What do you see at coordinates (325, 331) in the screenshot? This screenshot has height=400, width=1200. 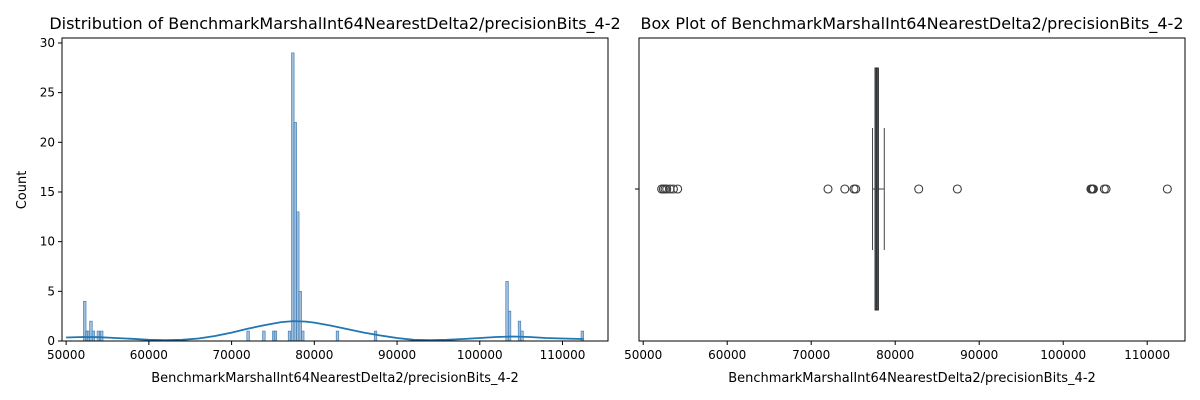 I see `kde-curve` at bounding box center [325, 331].